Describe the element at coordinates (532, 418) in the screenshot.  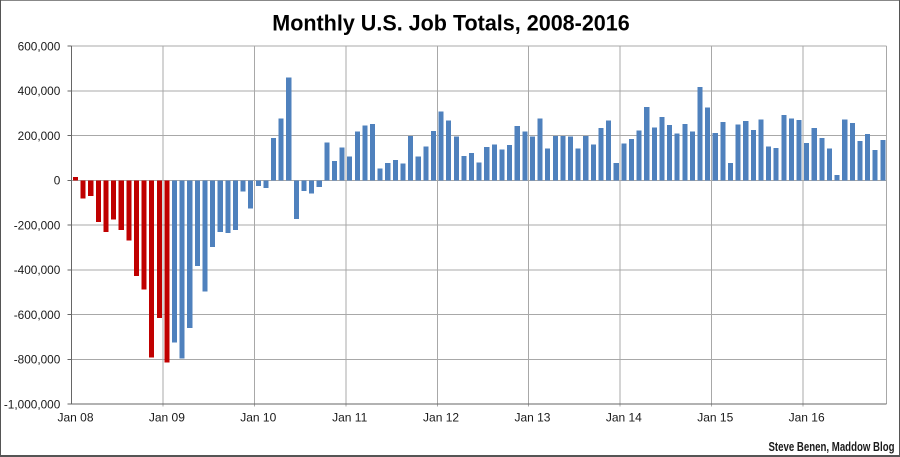
I see `svg-text: Jan 13` at that location.